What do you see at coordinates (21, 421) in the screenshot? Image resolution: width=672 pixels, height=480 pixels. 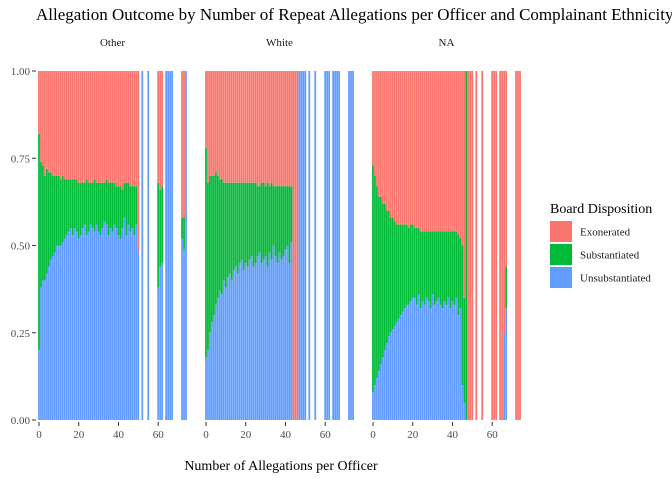 I see `y-tick-label: 0.00` at bounding box center [21, 421].